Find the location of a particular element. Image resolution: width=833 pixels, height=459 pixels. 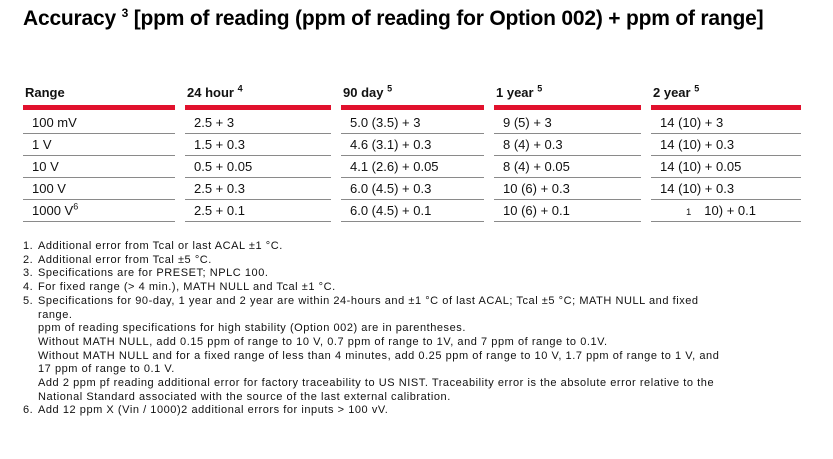

title-text: Accuracy is located at coordinates (69, 18).